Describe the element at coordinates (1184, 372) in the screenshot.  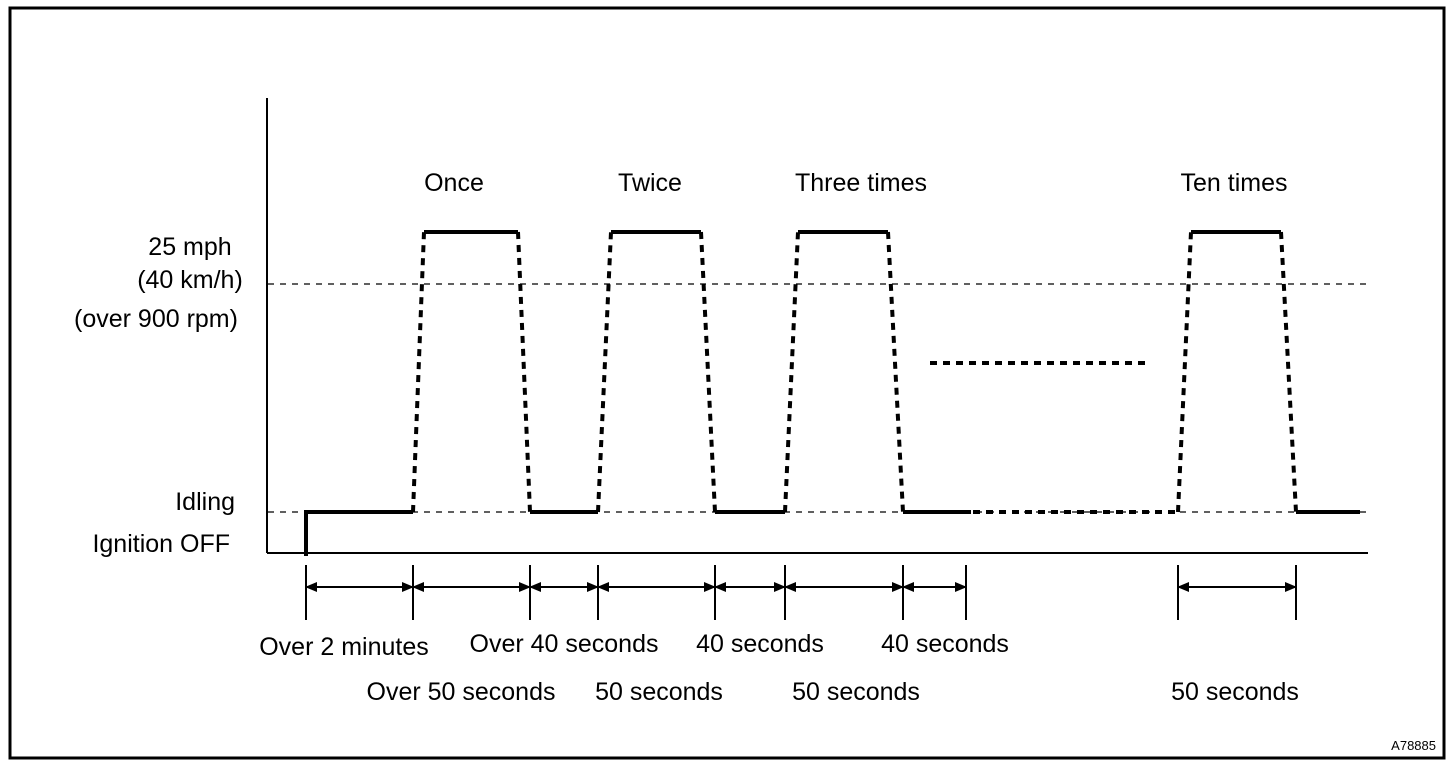
I see `accel-ramp-ten-times` at that location.